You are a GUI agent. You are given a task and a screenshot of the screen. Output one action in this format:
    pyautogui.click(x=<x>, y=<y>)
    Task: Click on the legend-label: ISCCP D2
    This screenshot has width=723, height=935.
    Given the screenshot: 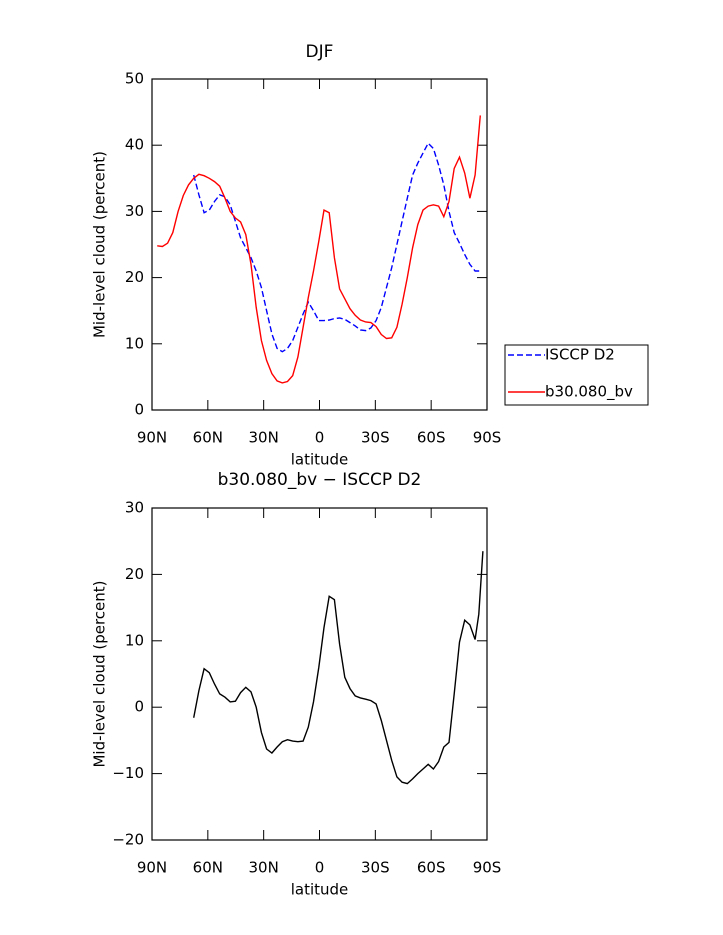 What is the action you would take?
    pyautogui.click(x=580, y=355)
    